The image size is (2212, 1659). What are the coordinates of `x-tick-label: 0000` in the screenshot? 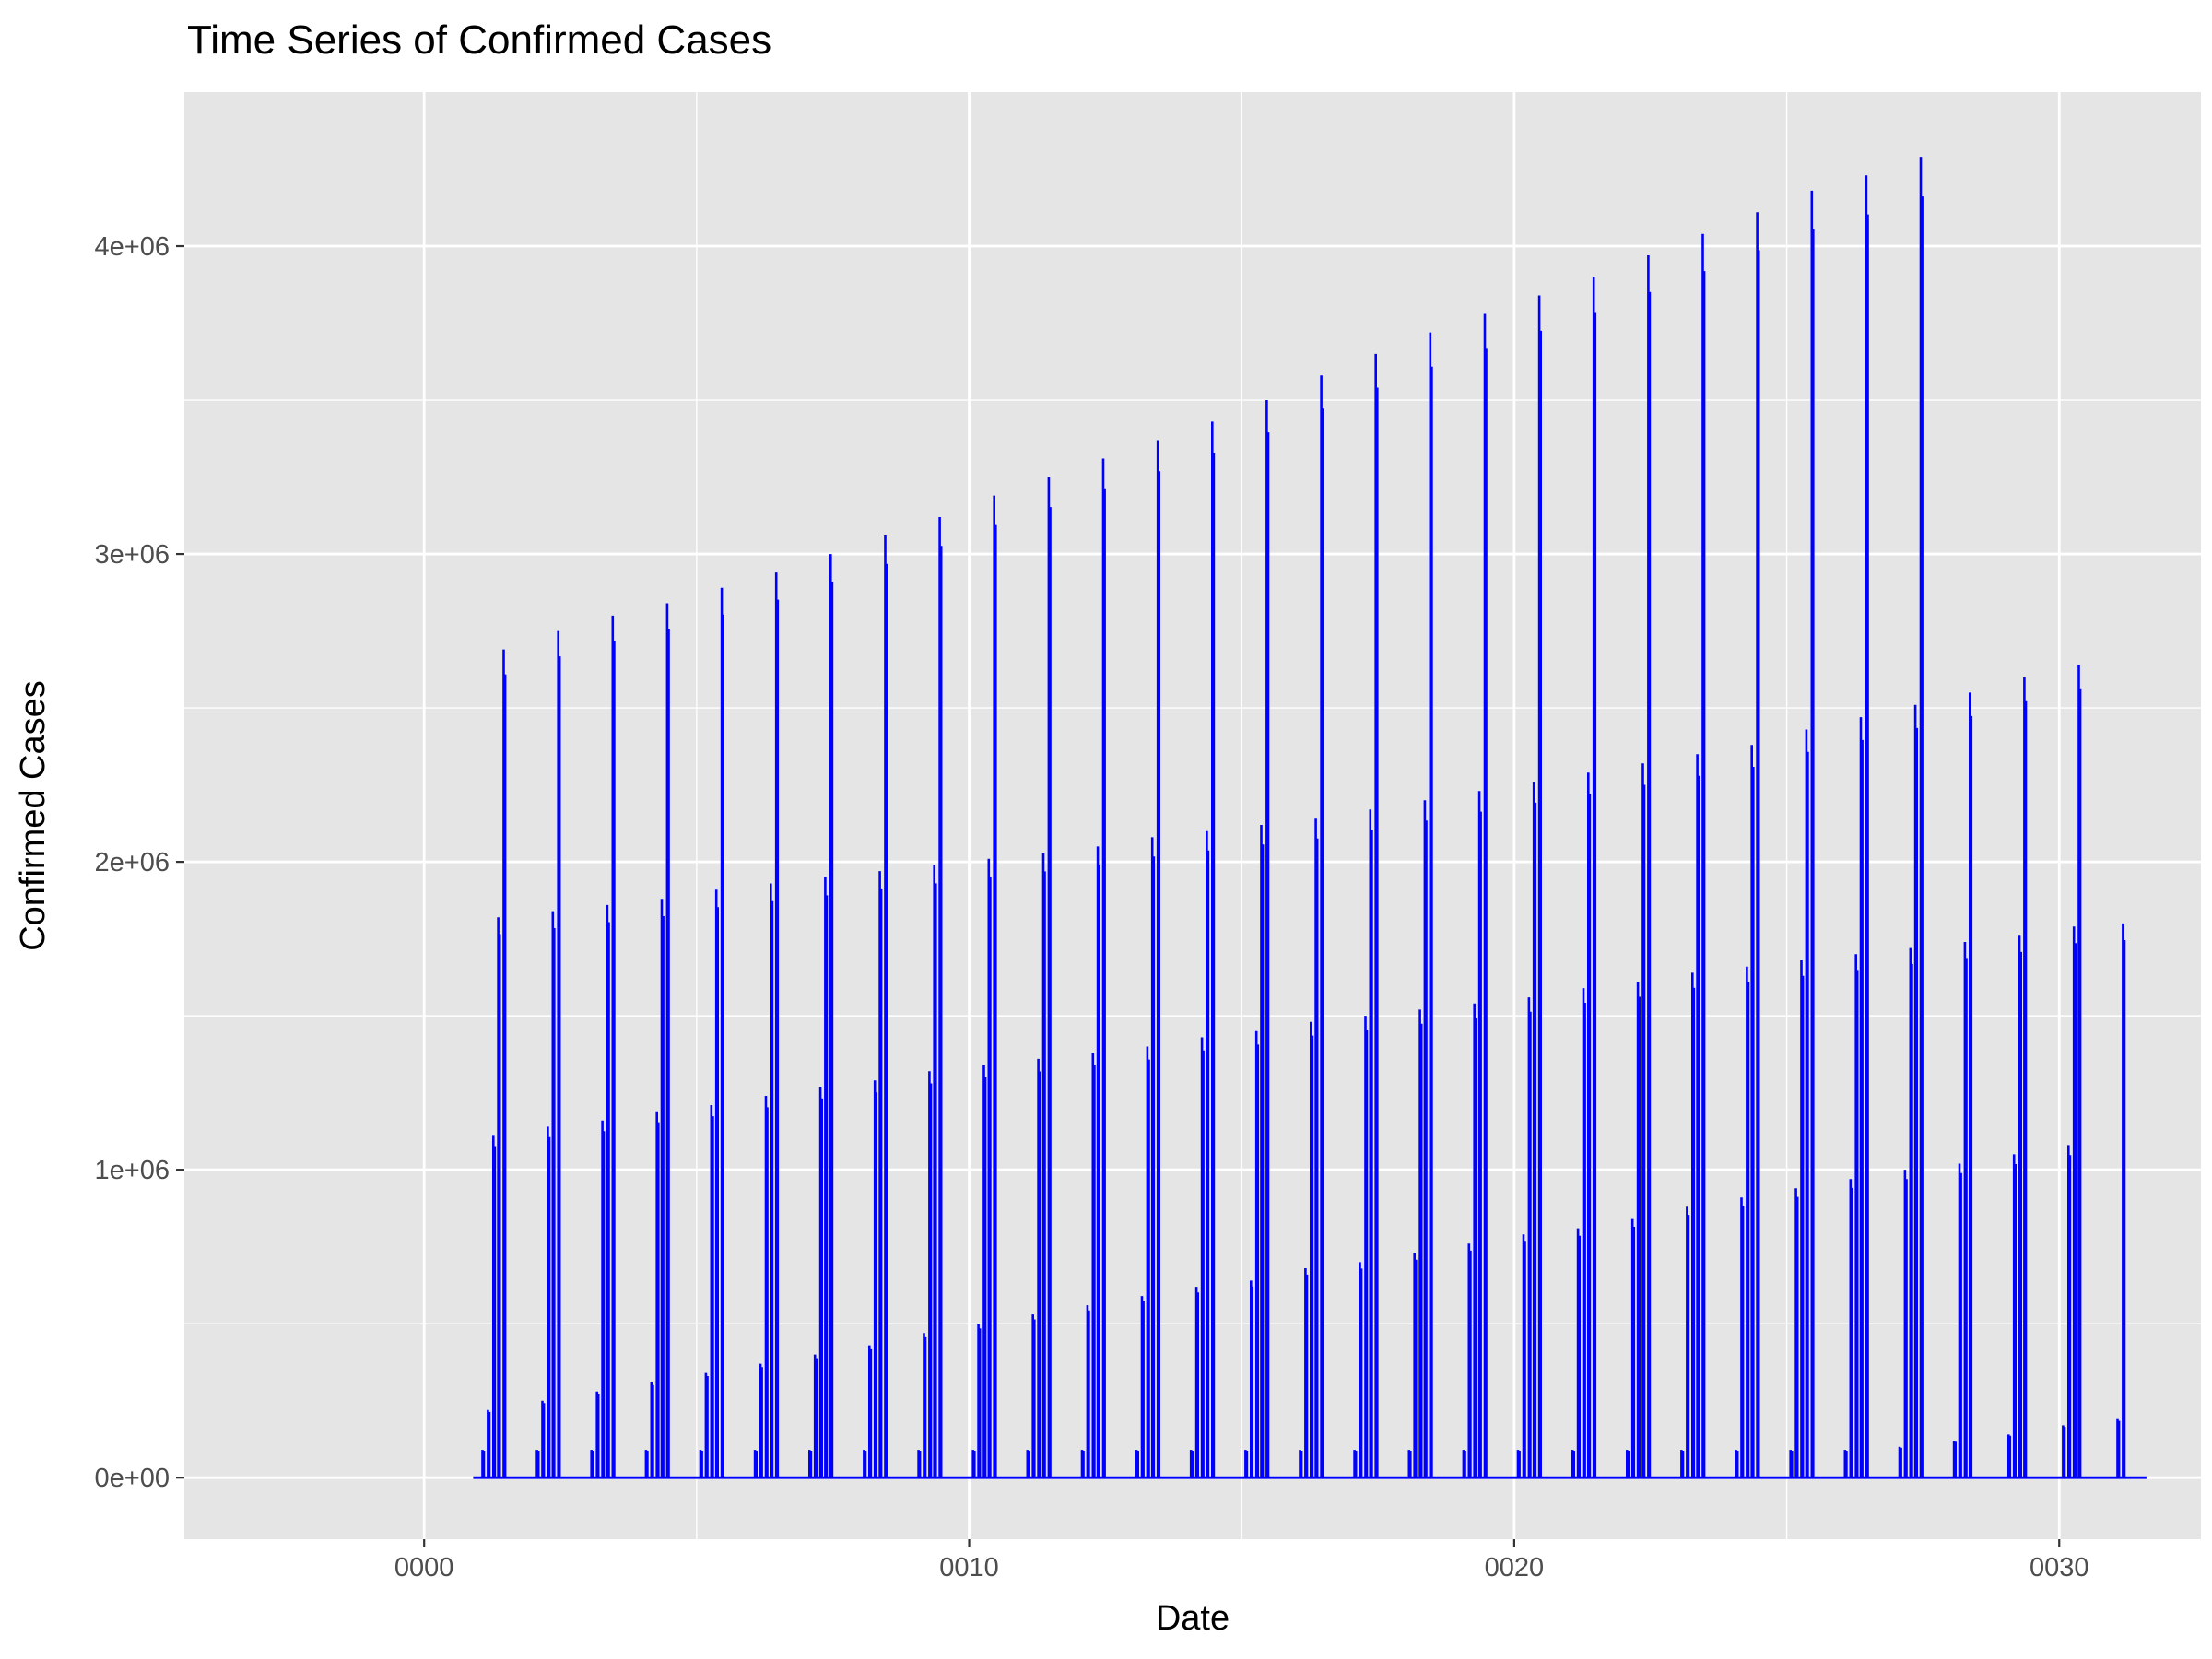 It's located at (424, 1568).